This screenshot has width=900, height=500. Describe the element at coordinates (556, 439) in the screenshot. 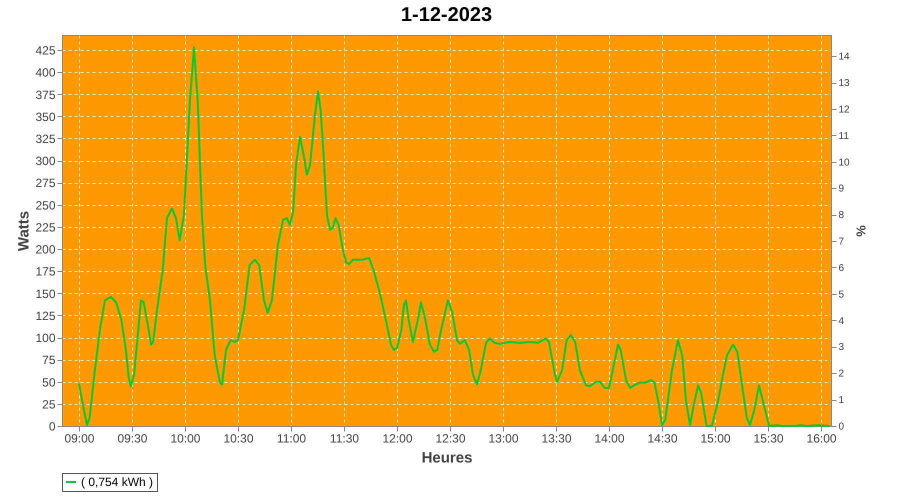

I see `x-tick-label: 13:30` at that location.